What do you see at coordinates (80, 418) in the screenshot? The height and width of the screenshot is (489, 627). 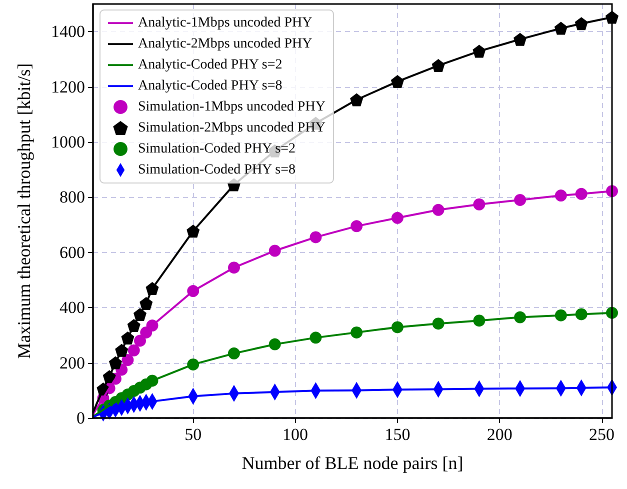 I see `y-tick-label: 0` at bounding box center [80, 418].